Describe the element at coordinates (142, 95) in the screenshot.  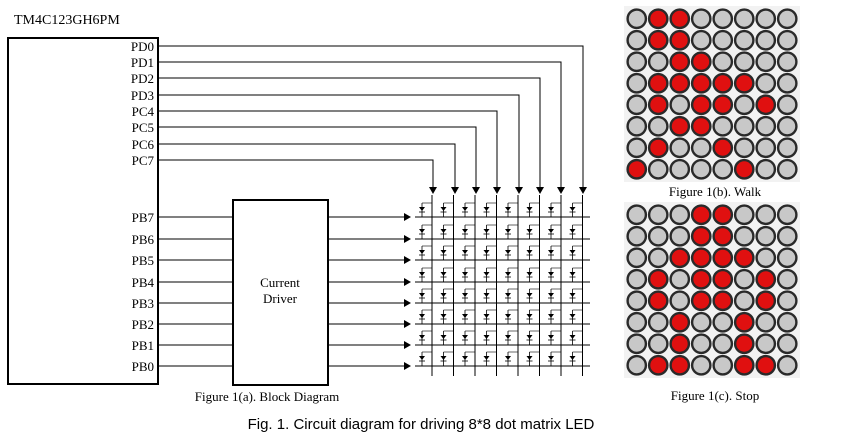
I see `column-pin-label: PD3` at that location.